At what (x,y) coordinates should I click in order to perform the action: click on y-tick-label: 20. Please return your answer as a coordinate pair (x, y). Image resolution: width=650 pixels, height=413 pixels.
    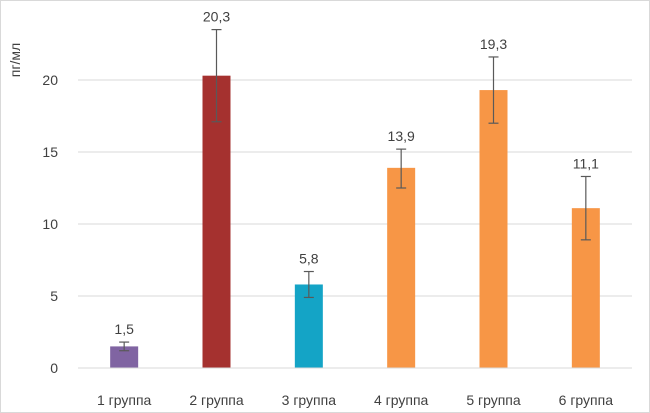
    Looking at the image, I should click on (50, 80).